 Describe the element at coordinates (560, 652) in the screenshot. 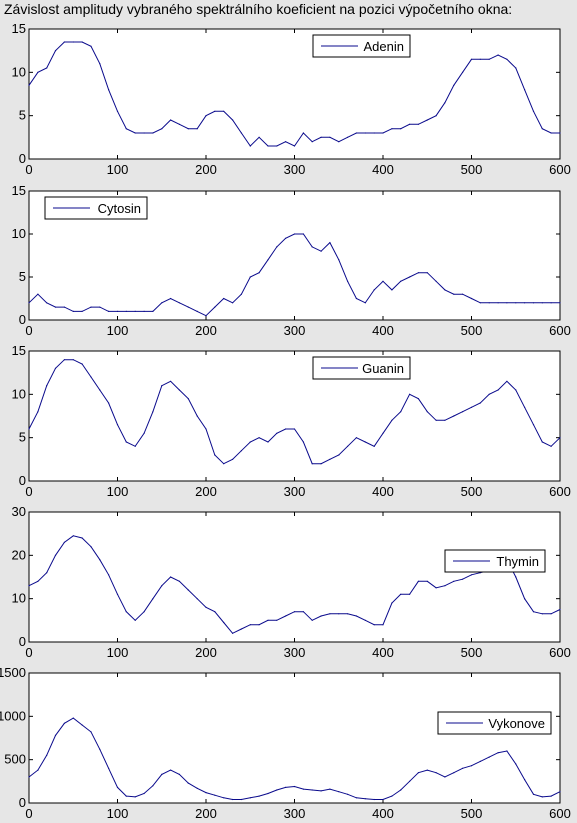

I see `x-tick-label: 600` at that location.